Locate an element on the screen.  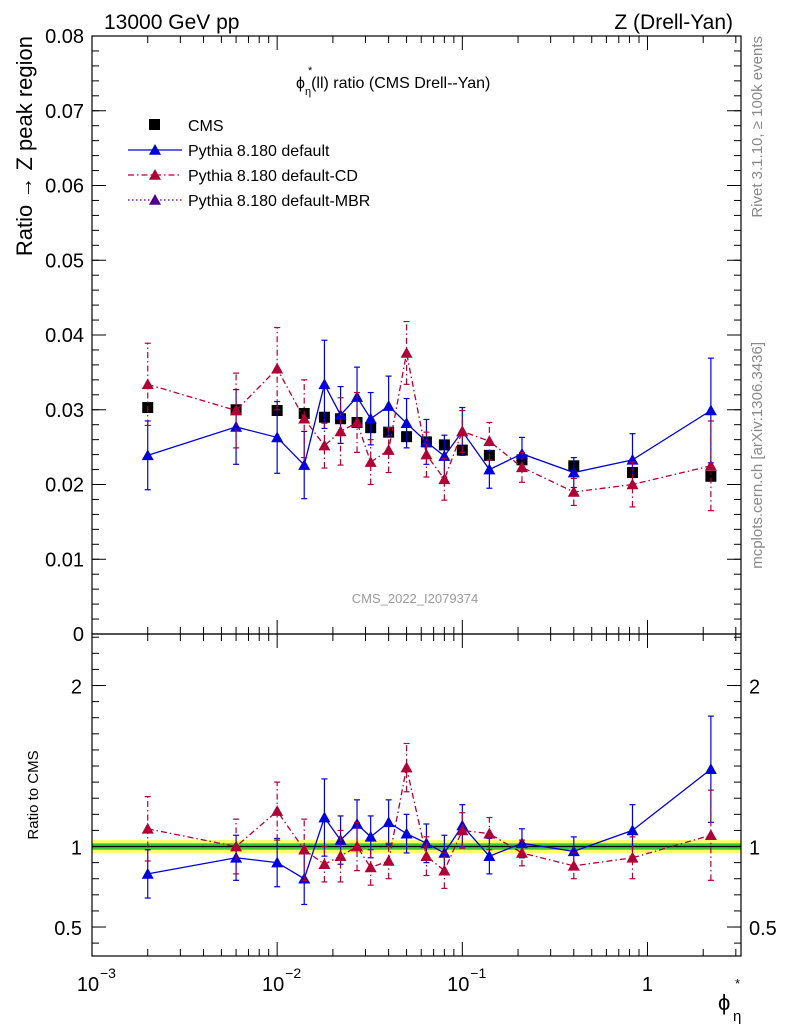
legend-item: Pythia 8.180 default-MBR is located at coordinates (249, 201).